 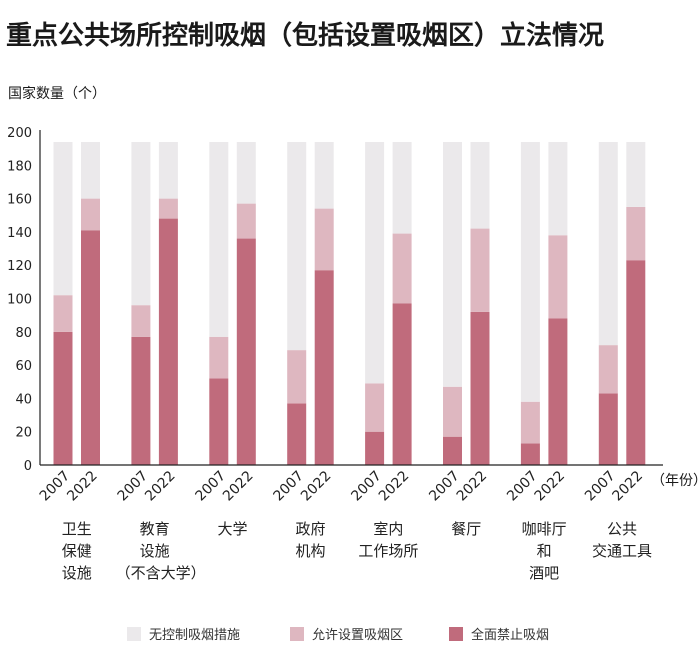 I want to click on legend: 无控制吸烟措施 允许设置吸烟区 全面禁止吸烟, so click(x=338, y=635).